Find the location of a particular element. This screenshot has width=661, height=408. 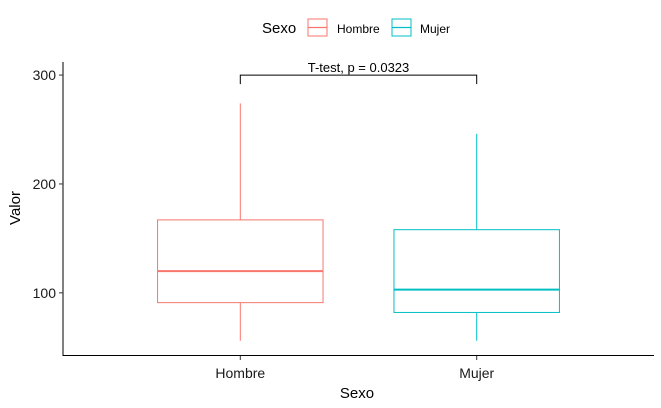

box-hombre is located at coordinates (240, 261).